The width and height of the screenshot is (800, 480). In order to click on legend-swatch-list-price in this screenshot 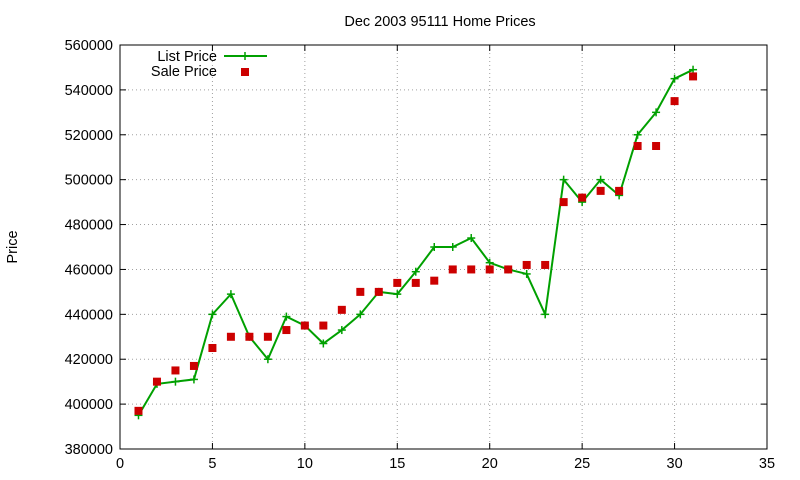, I will do `click(245, 56)`.